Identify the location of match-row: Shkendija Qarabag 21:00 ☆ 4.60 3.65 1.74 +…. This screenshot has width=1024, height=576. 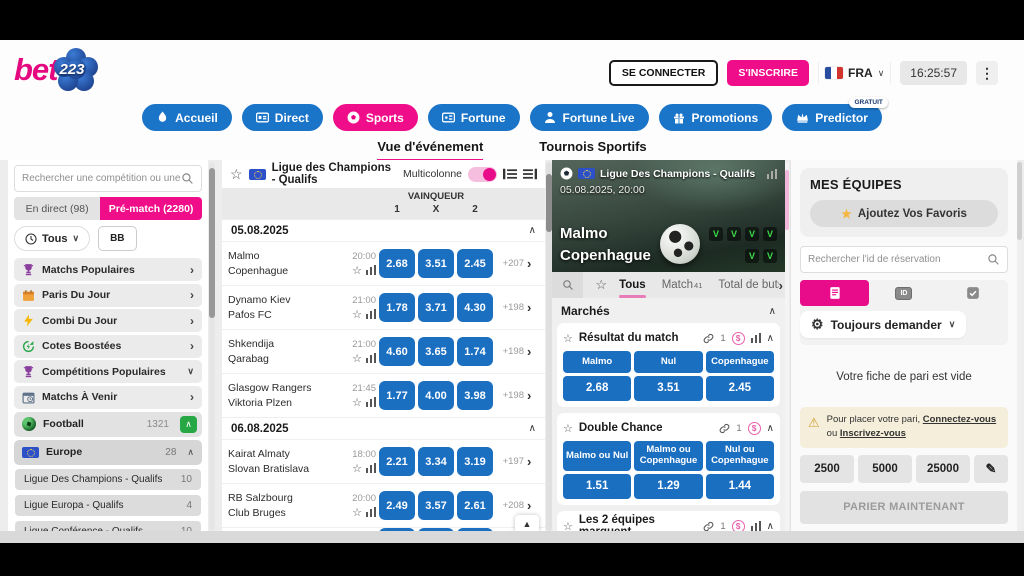
(383, 351).